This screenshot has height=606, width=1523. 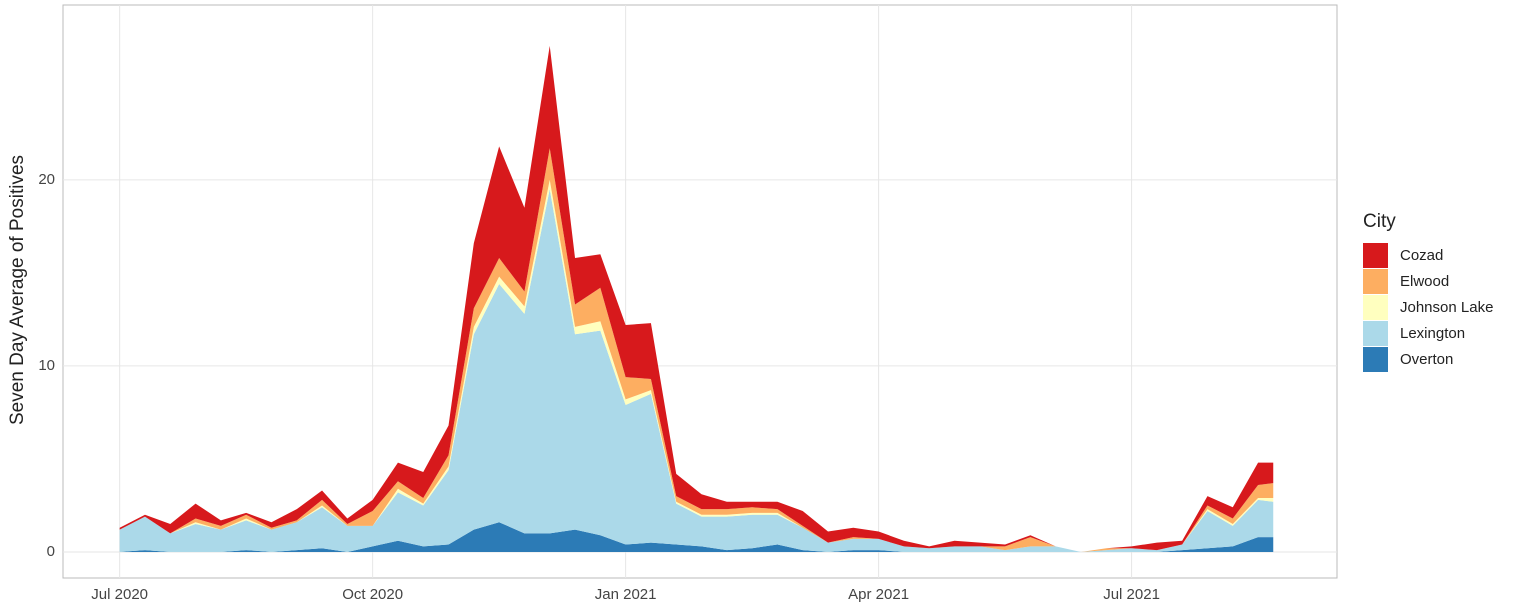 What do you see at coordinates (626, 594) in the screenshot?
I see `x-tick-label: Jan 2021` at bounding box center [626, 594].